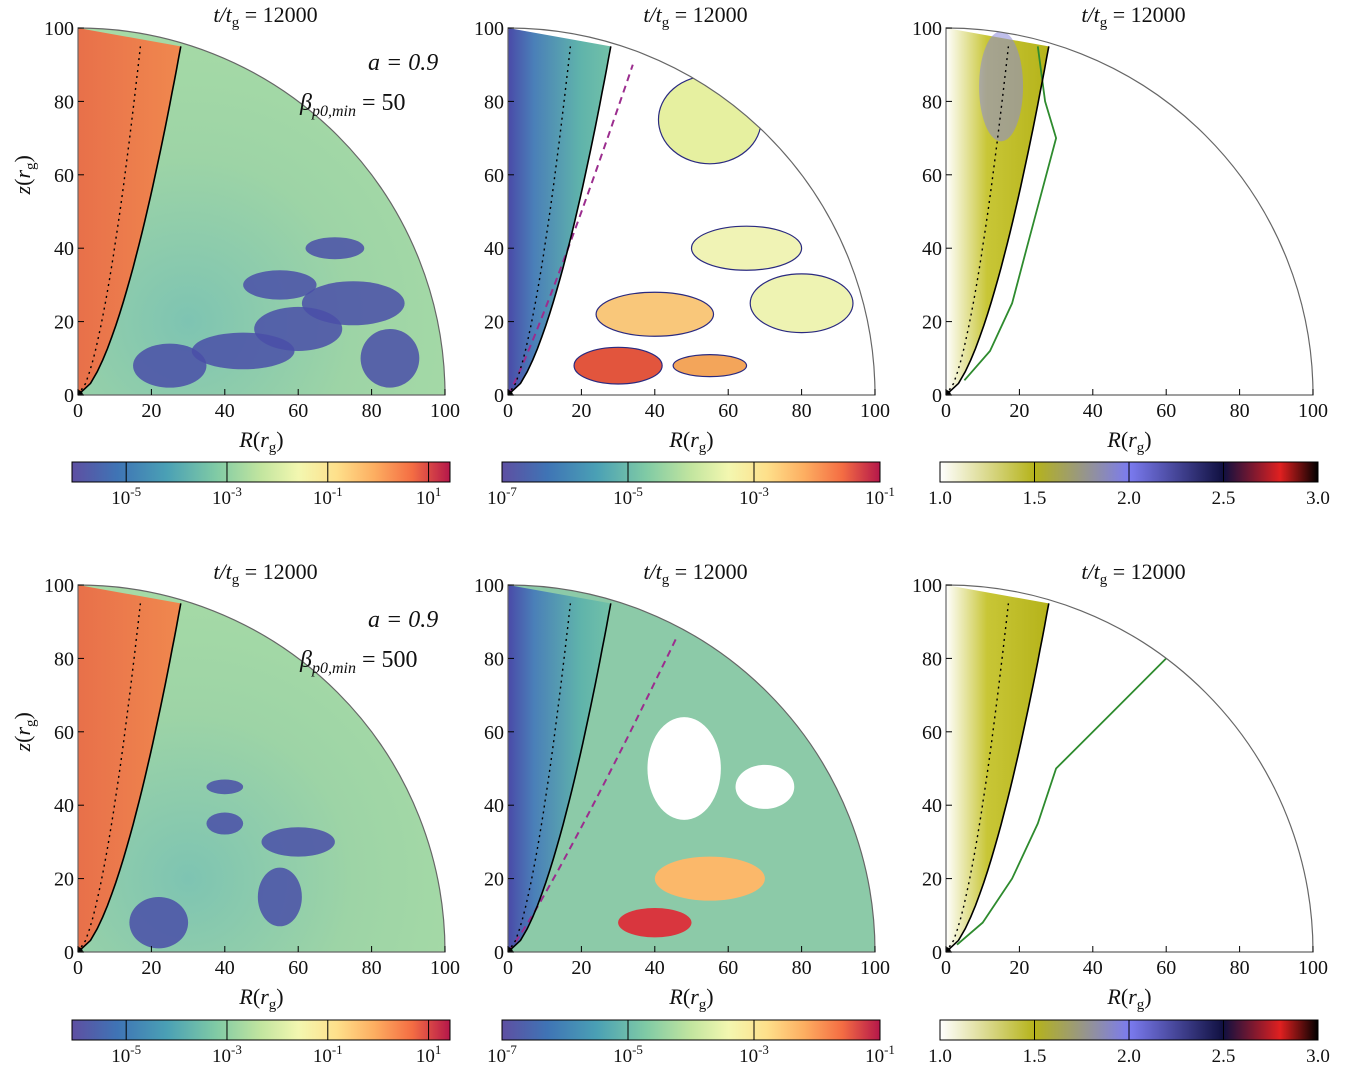 This screenshot has width=1367, height=1075. Describe the element at coordinates (628, 496) in the screenshot. I see `colorbar-tick-label: 10⁻⁵` at that location.